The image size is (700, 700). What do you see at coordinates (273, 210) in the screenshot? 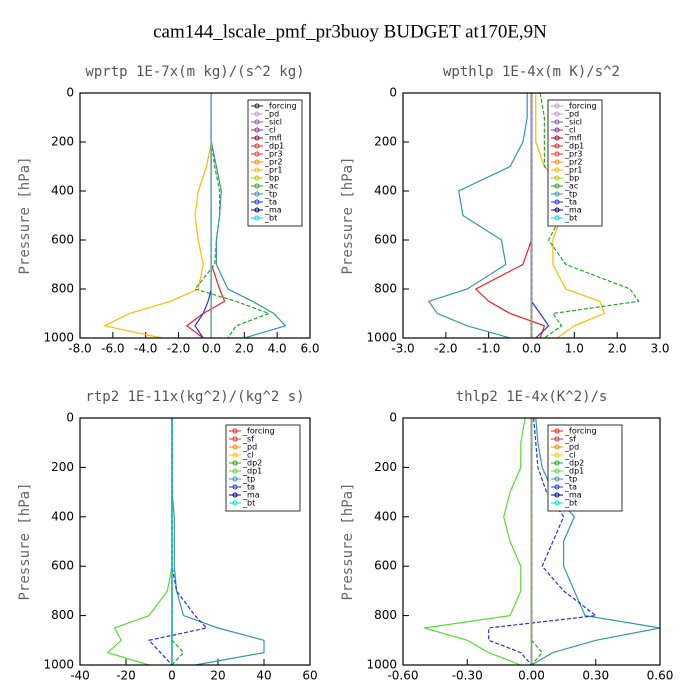
I see `legend-label: _ma` at bounding box center [273, 210].